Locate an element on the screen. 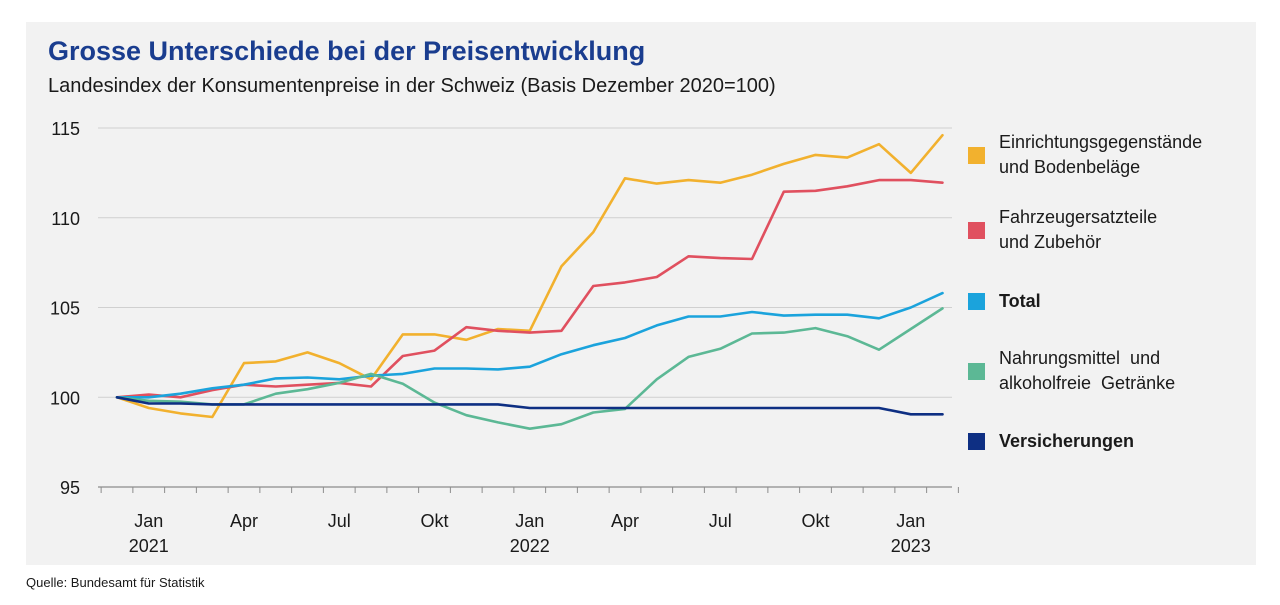  source-note: Quelle: Bundesamt für Statistik is located at coordinates (115, 582).